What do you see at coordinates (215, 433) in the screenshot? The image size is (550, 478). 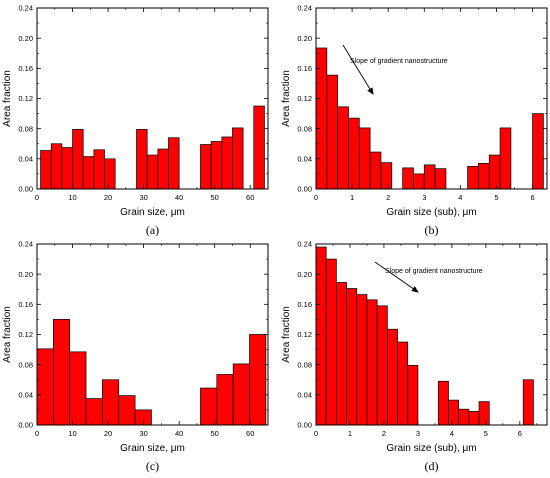 I see `x-tick-label: 50` at bounding box center [215, 433].